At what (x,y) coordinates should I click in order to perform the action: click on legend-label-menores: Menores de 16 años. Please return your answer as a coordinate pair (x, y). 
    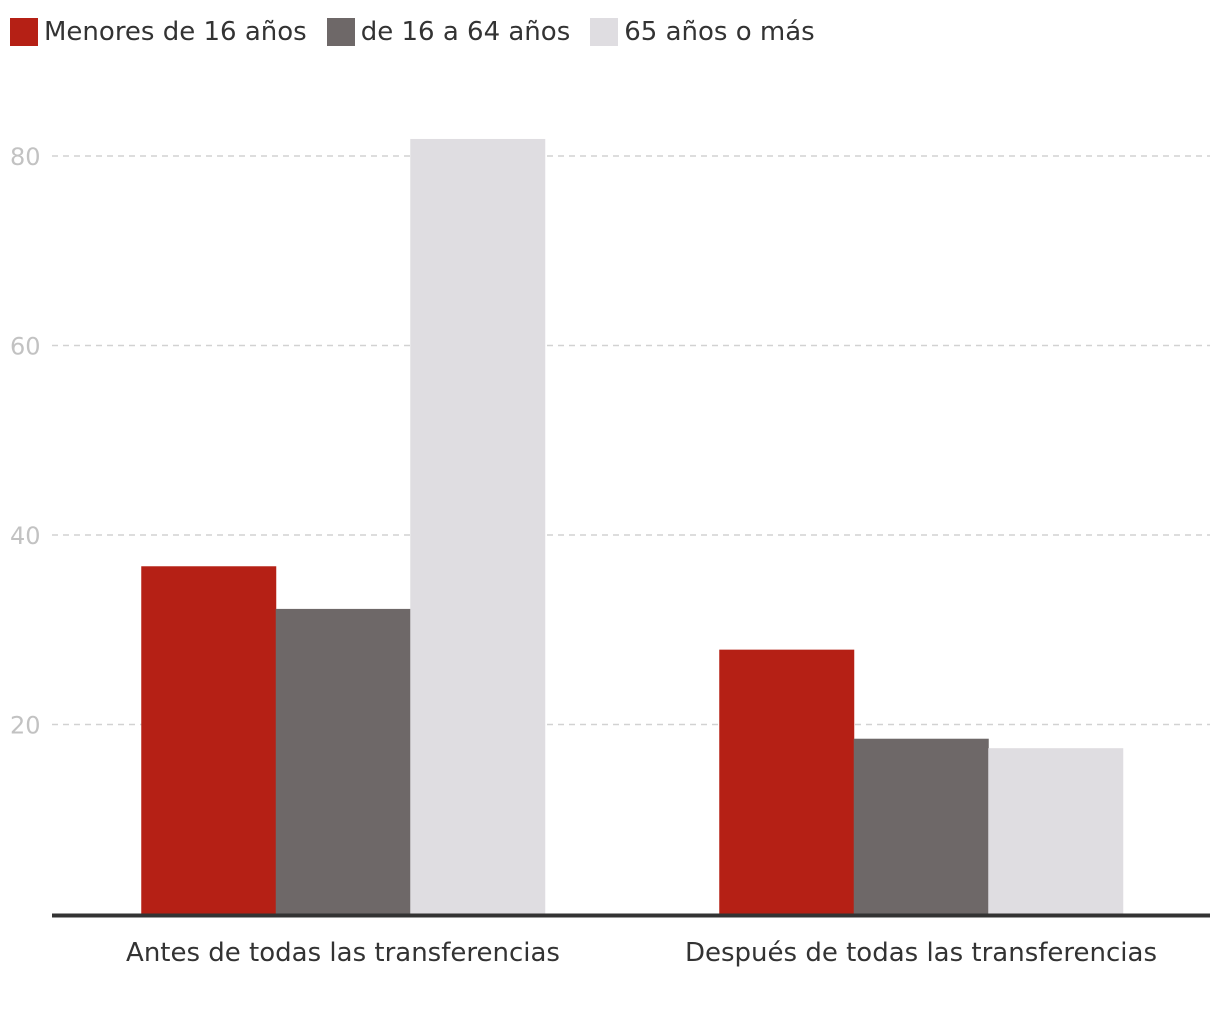
    Looking at the image, I should click on (175, 32).